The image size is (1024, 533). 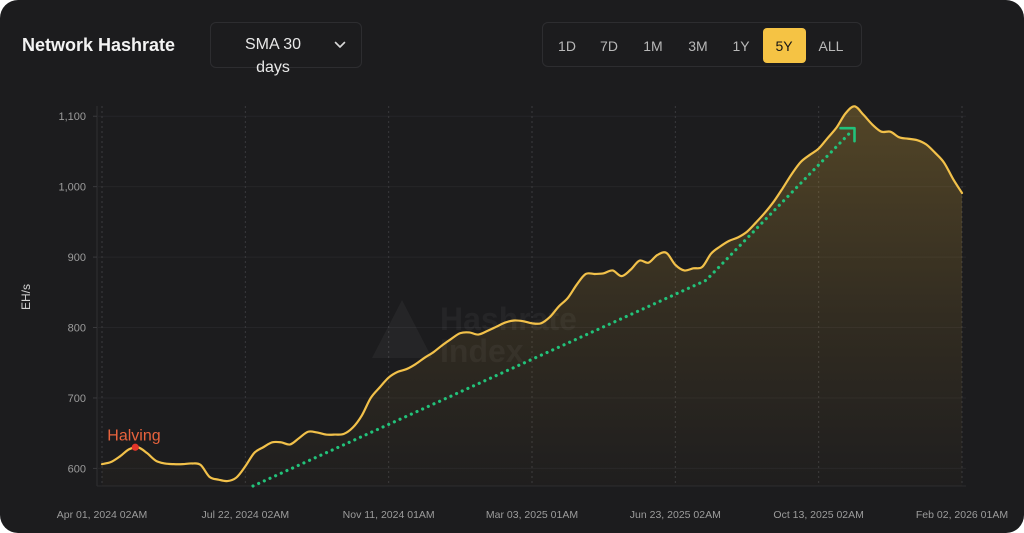 I want to click on x-tick-label: Jul 22, 2024 02AM, so click(x=246, y=515).